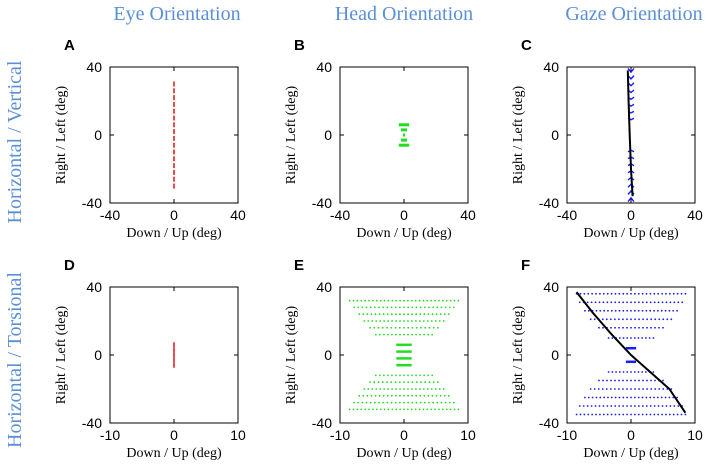 The image size is (714, 465). I want to click on x-tick-label: 40, so click(238, 215).